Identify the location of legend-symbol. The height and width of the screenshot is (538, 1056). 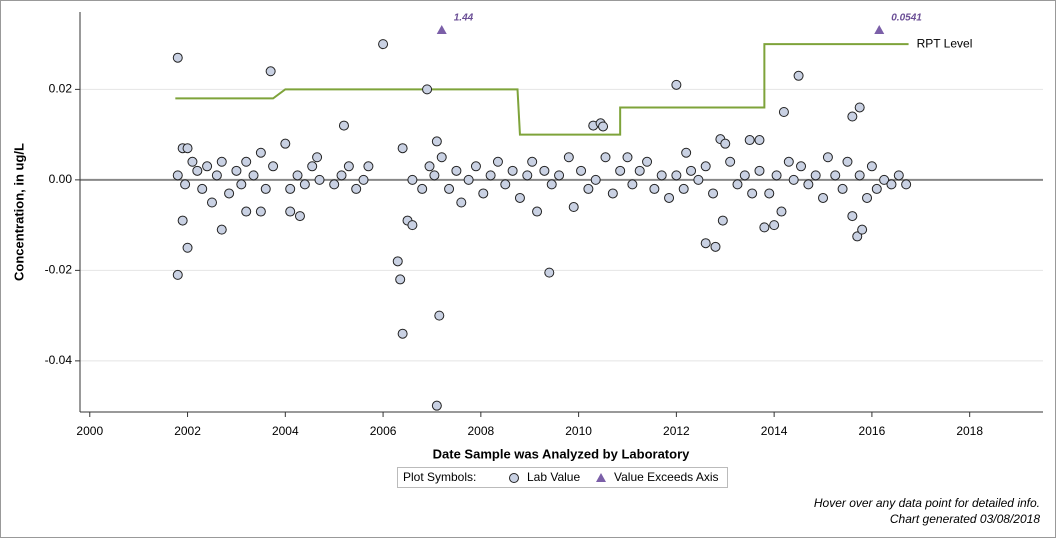
(514, 478).